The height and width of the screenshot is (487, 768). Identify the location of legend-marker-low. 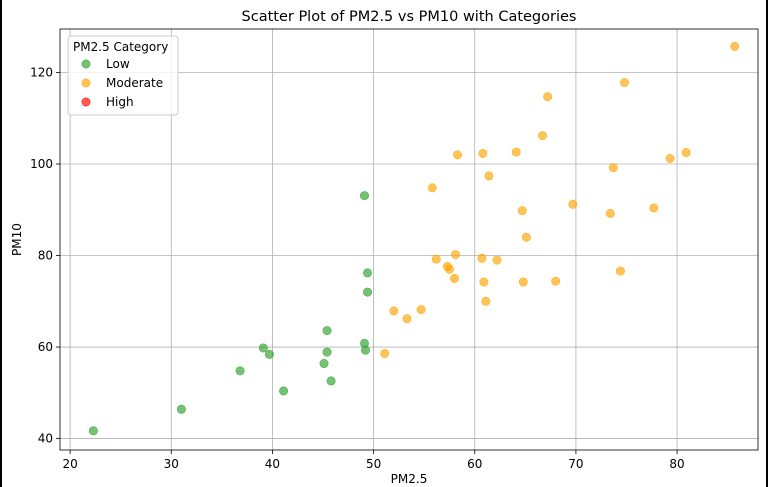
(86, 64).